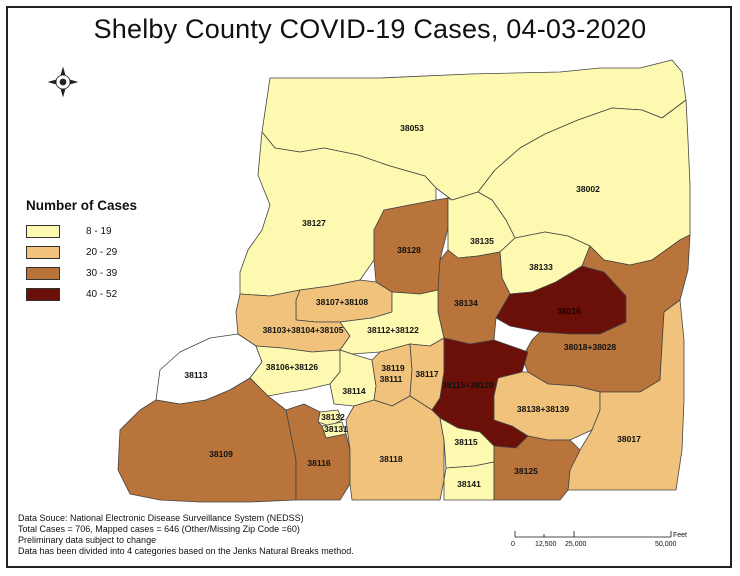 Image resolution: width=740 pixels, height=576 pixels. Describe the element at coordinates (465, 442) in the screenshot. I see `label-38115: 38115` at that location.